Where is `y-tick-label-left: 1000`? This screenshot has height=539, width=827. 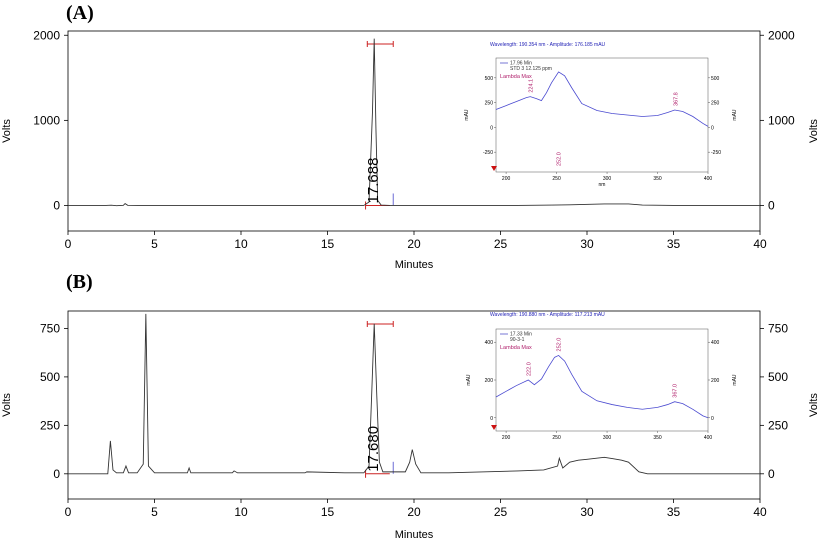 y-tick-label-left: 1000 is located at coordinates (46, 120).